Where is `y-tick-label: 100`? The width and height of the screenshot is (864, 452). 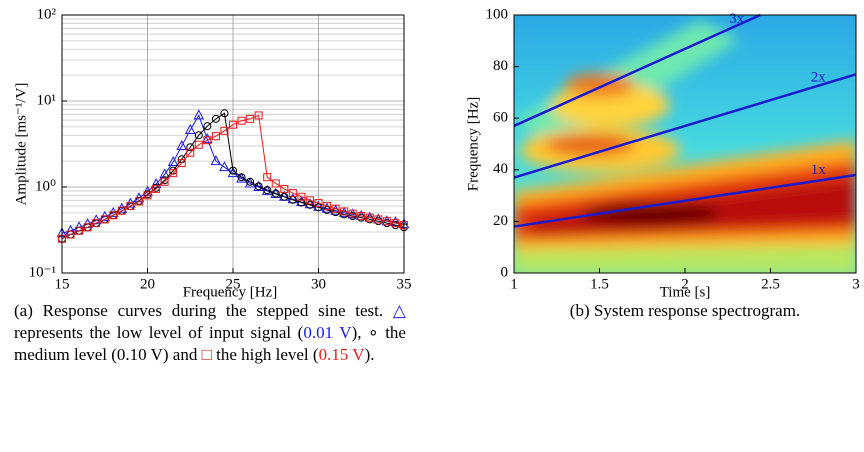 y-tick-label: 100 is located at coordinates (497, 14).